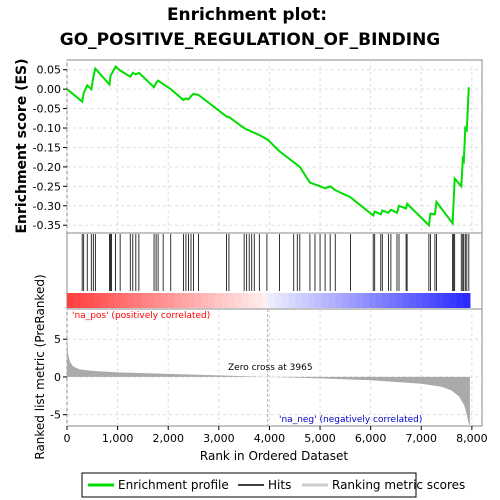 Image resolution: width=500 pixels, height=500 pixels. Describe the element at coordinates (47, 225) in the screenshot. I see `es-ytick-label: -0.35` at that location.